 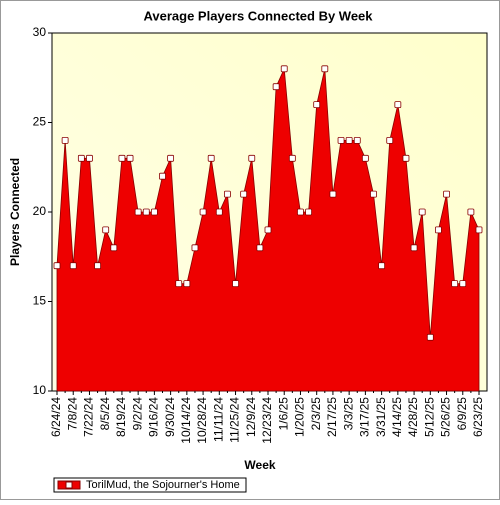 I want to click on x-tick-label: 5/26/25, so click(x=446, y=417).